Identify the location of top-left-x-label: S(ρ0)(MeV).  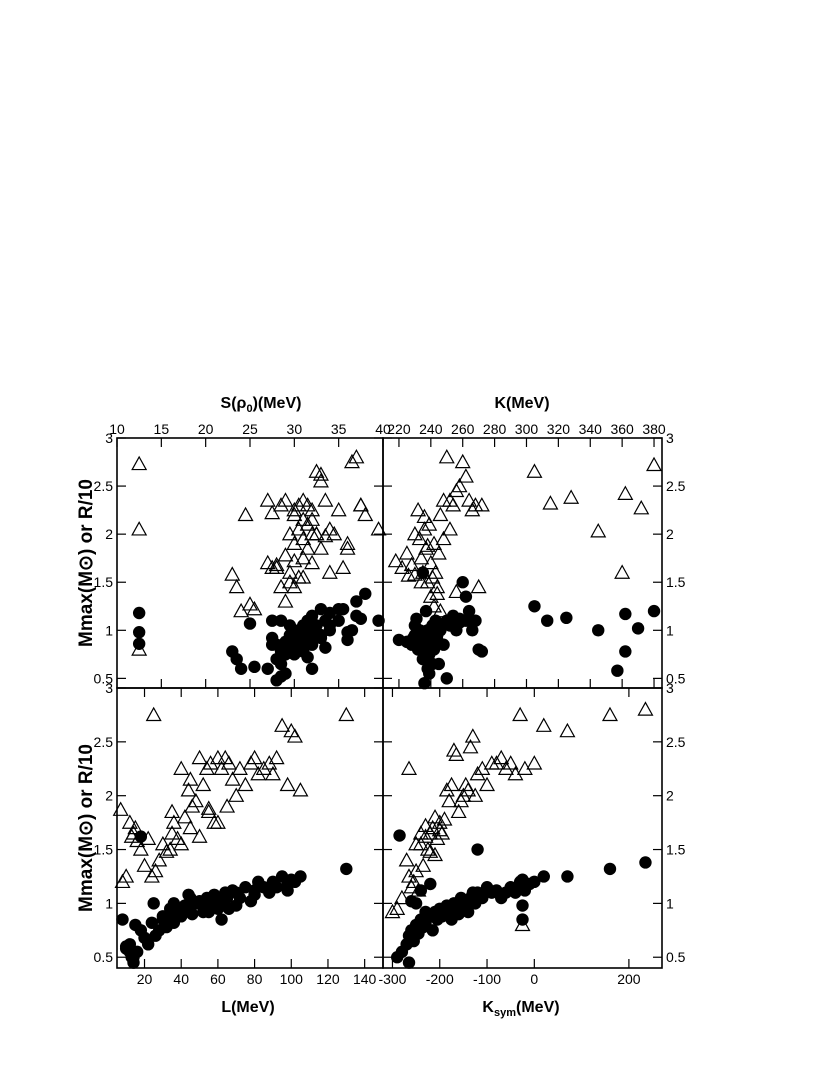
(261, 405).